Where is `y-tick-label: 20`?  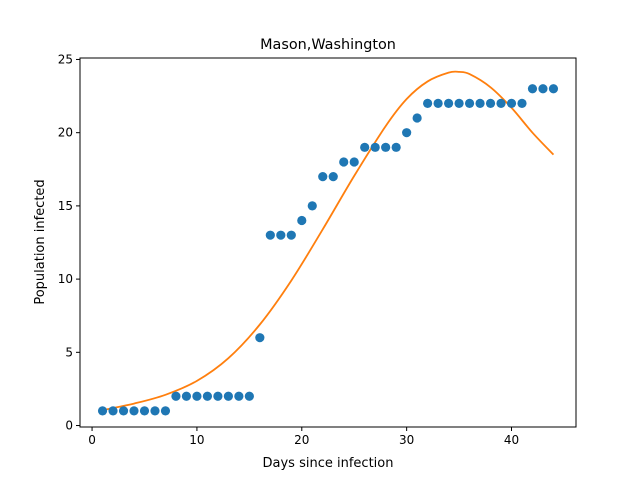 y-tick-label: 20 is located at coordinates (65, 133).